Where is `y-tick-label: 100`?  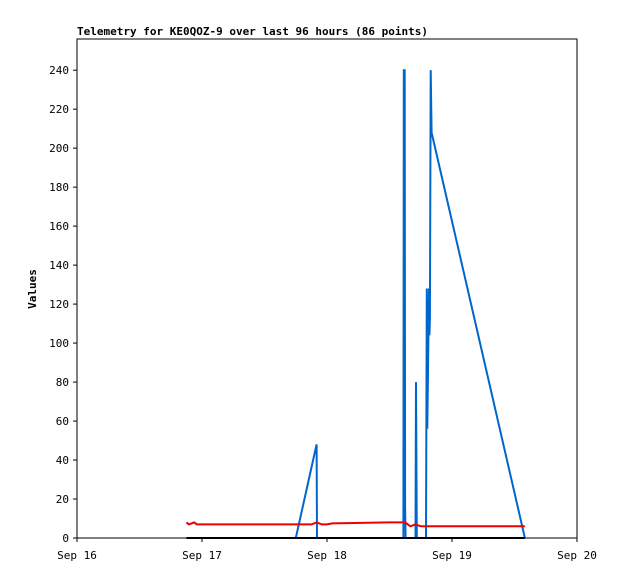
y-tick-label: 100 is located at coordinates (59, 343).